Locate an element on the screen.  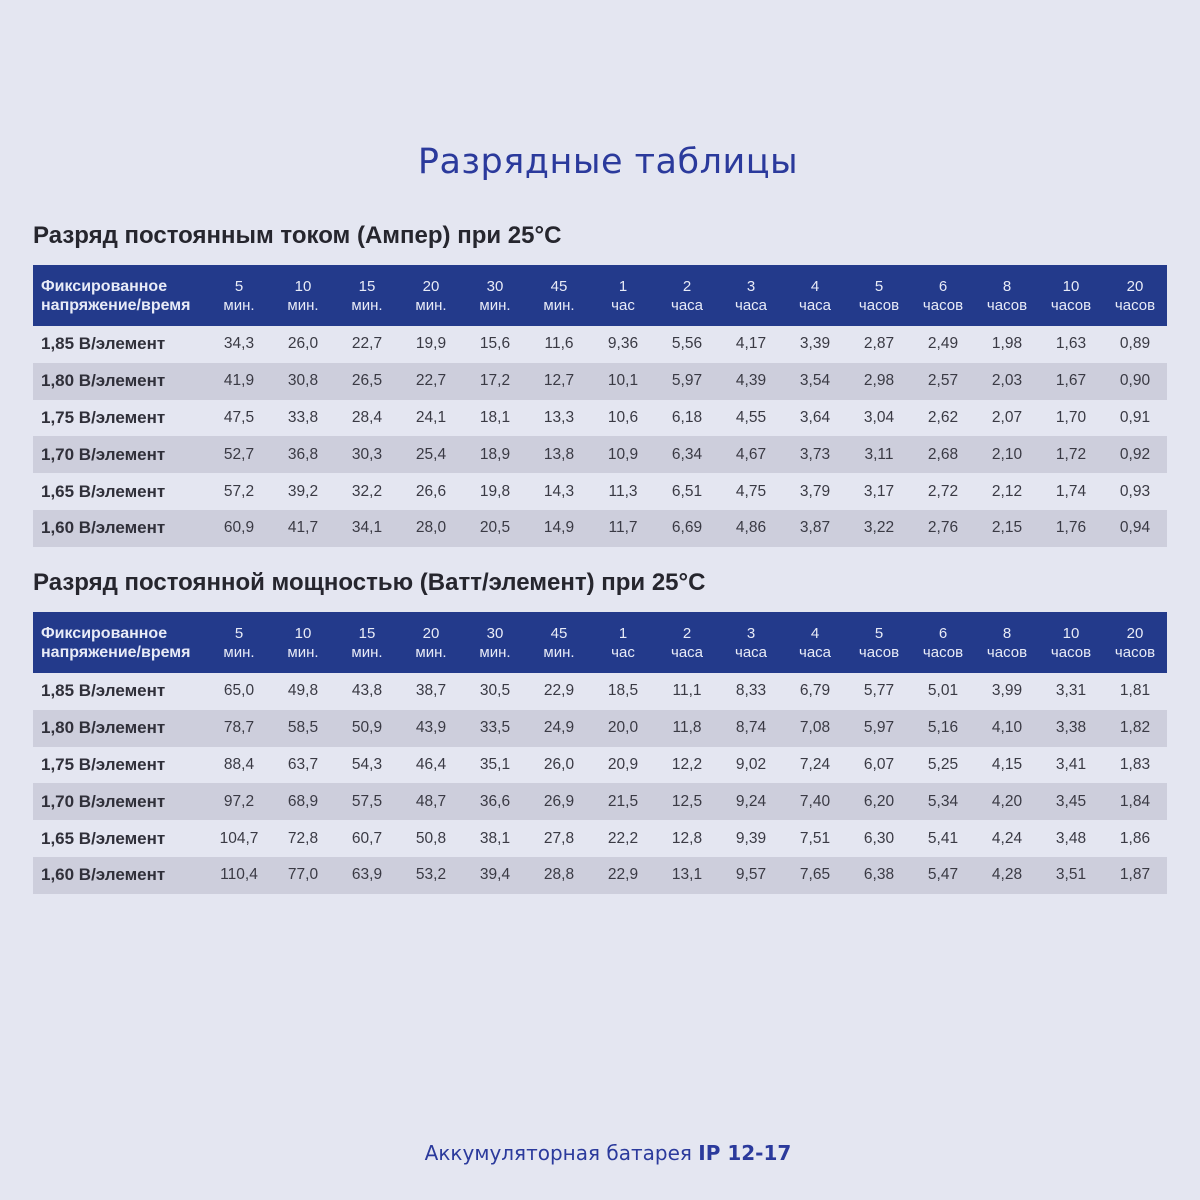
table-cell: 12,2 is located at coordinates (687, 764).